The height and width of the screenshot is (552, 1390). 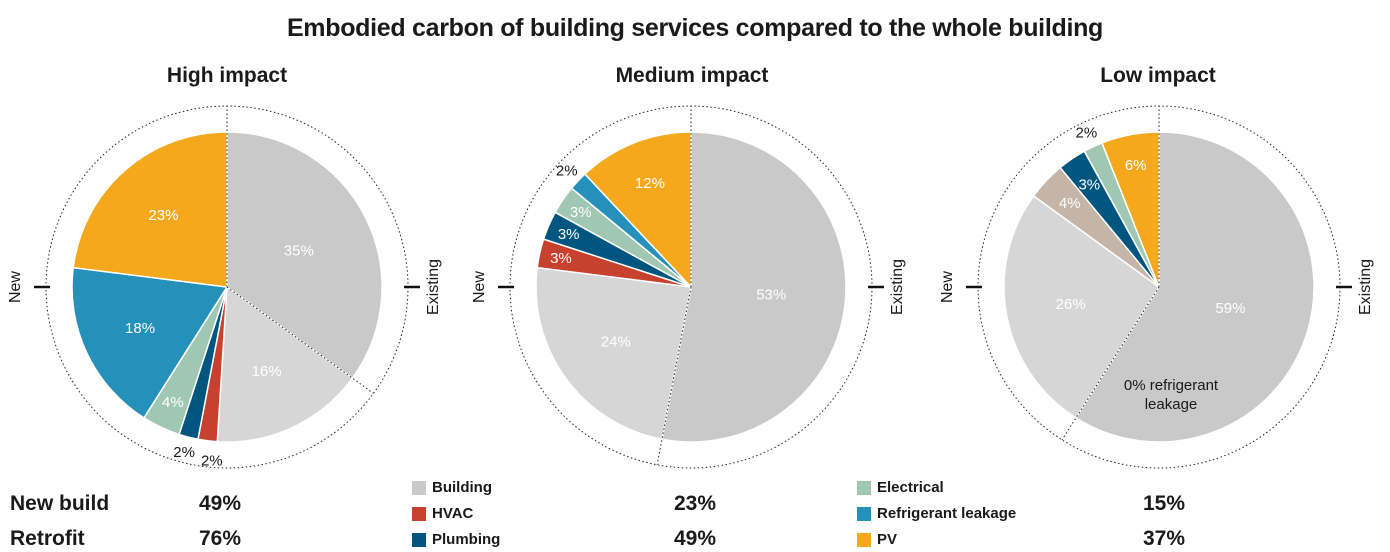 I want to click on row-label-new-build: New build, so click(x=60, y=503).